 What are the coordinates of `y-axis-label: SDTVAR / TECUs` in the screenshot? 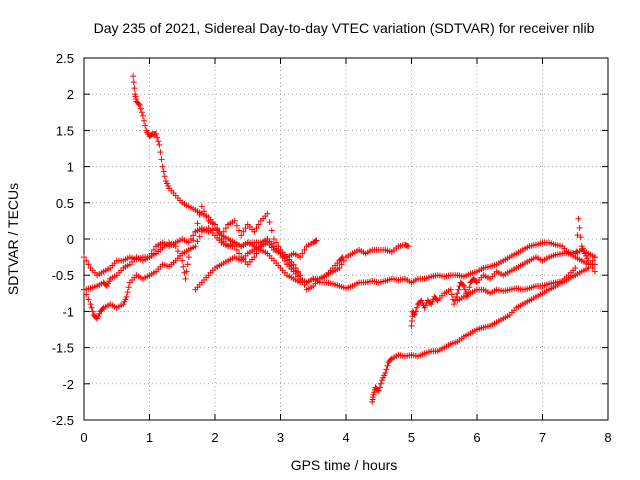 It's located at (13, 239).